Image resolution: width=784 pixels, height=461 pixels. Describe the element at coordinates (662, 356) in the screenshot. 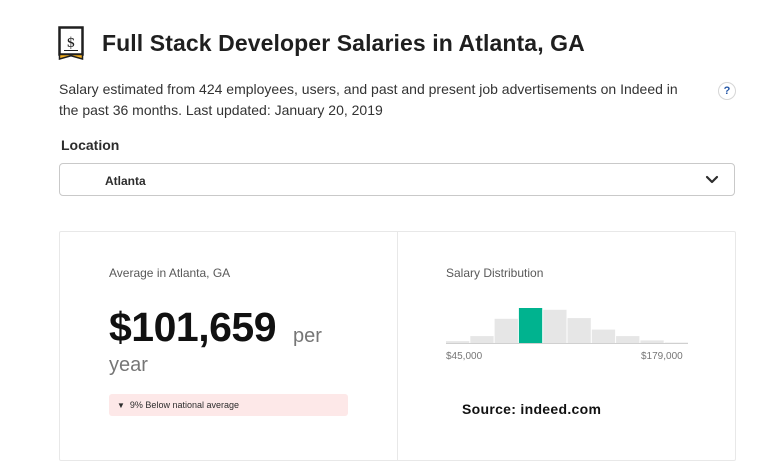

I see `distribution-max-label: $179,000` at that location.